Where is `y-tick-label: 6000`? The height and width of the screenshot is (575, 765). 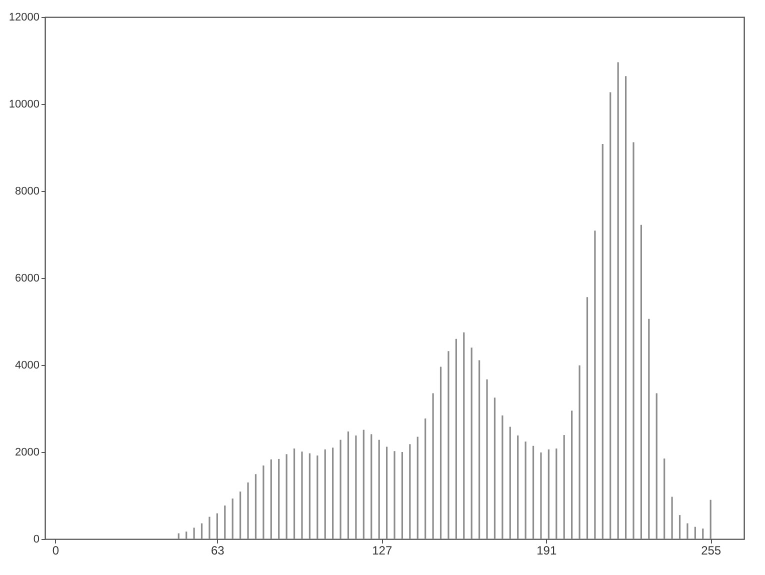
y-tick-label: 6000 is located at coordinates (27, 278).